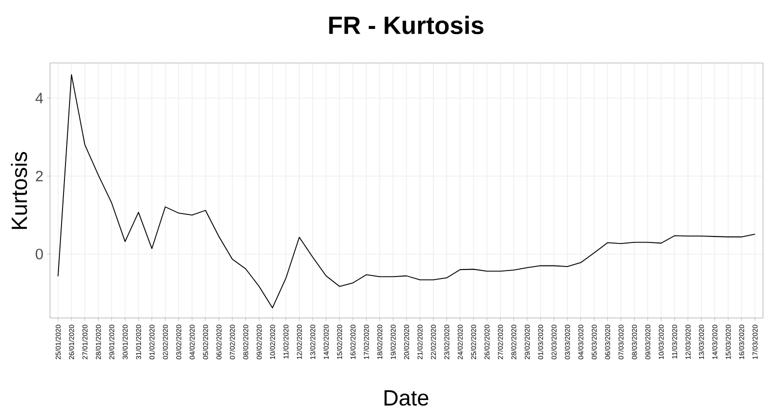  What do you see at coordinates (19, 190) in the screenshot?
I see `y-axis-title: Kurtosis` at bounding box center [19, 190].